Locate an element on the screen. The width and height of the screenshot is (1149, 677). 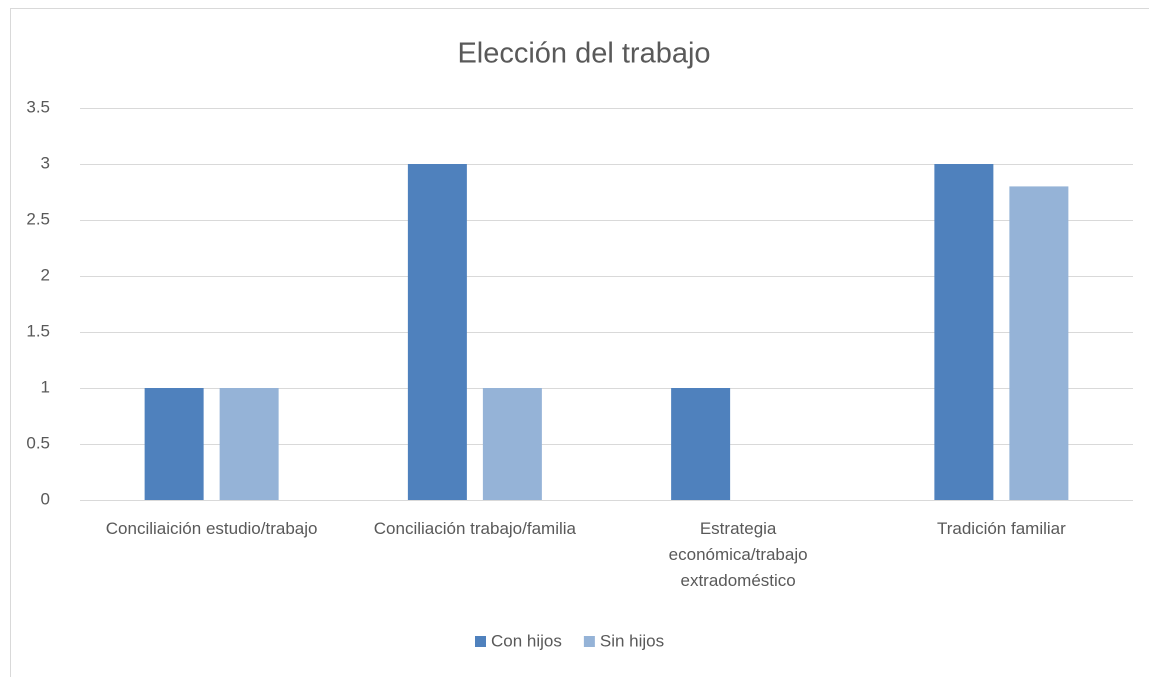
x-tick-label: Conciliación trabajo/familia is located at coordinates (474, 528).